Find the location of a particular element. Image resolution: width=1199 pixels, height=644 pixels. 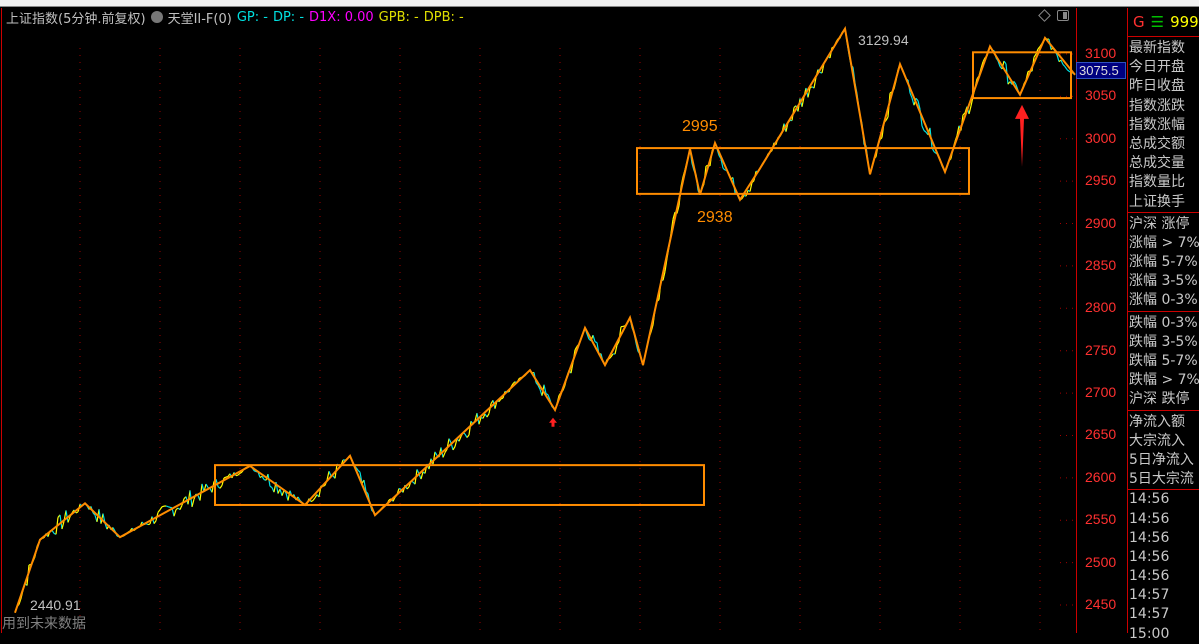

up-stat-row: 涨幅 3-5% is located at coordinates (1163, 281).